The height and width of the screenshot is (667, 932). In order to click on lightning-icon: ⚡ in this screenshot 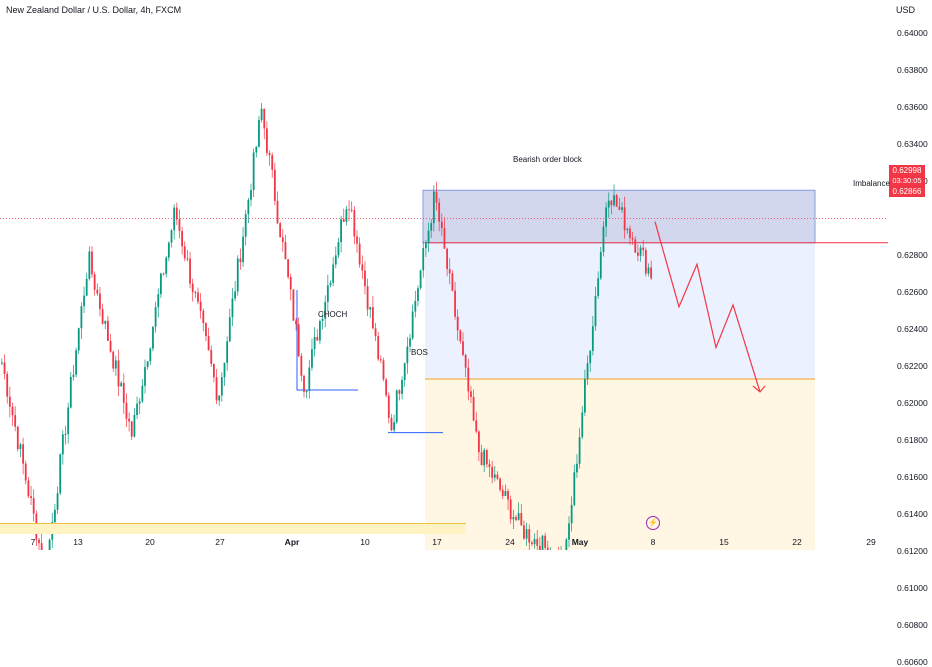, I will do `click(653, 523)`.